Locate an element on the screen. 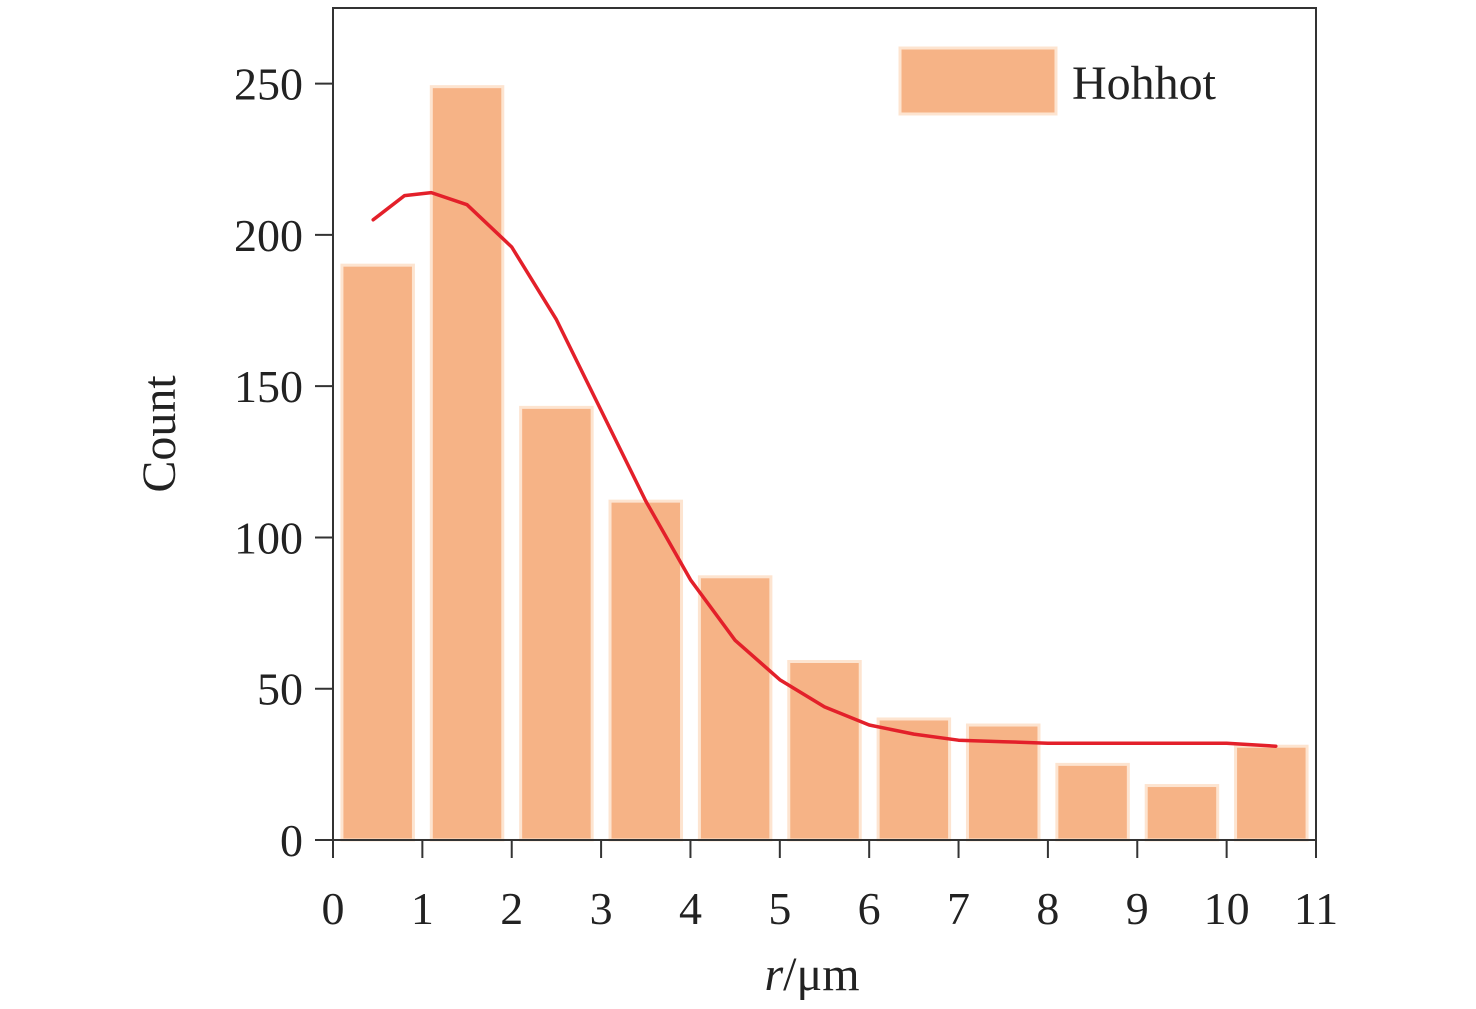 The image size is (1476, 1009). y-tick-label-4: 200 is located at coordinates (268, 235).